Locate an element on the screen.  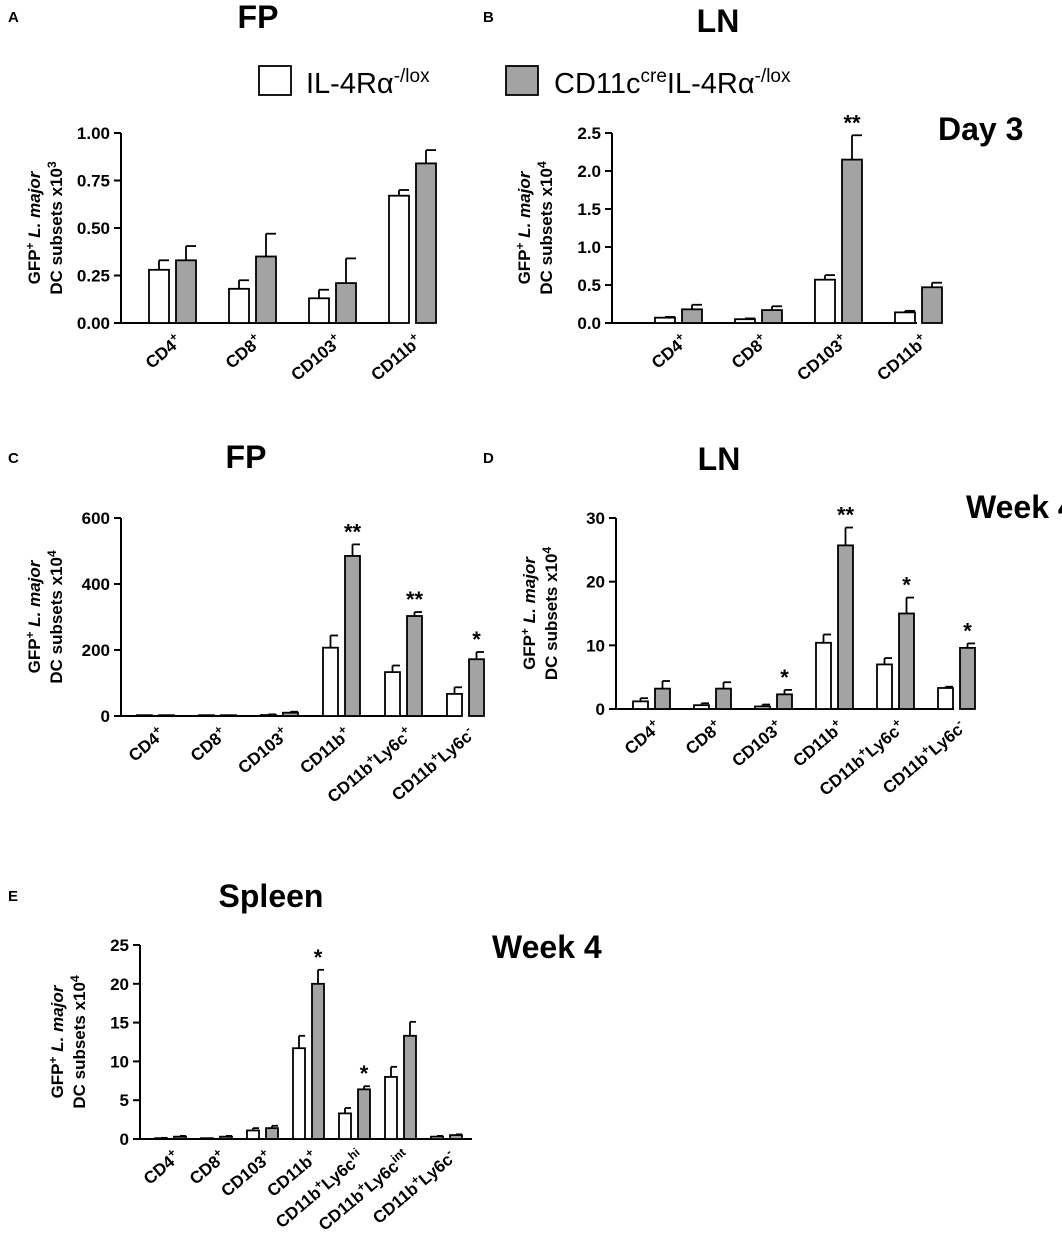
legend-swatch-wt is located at coordinates (275, 80).